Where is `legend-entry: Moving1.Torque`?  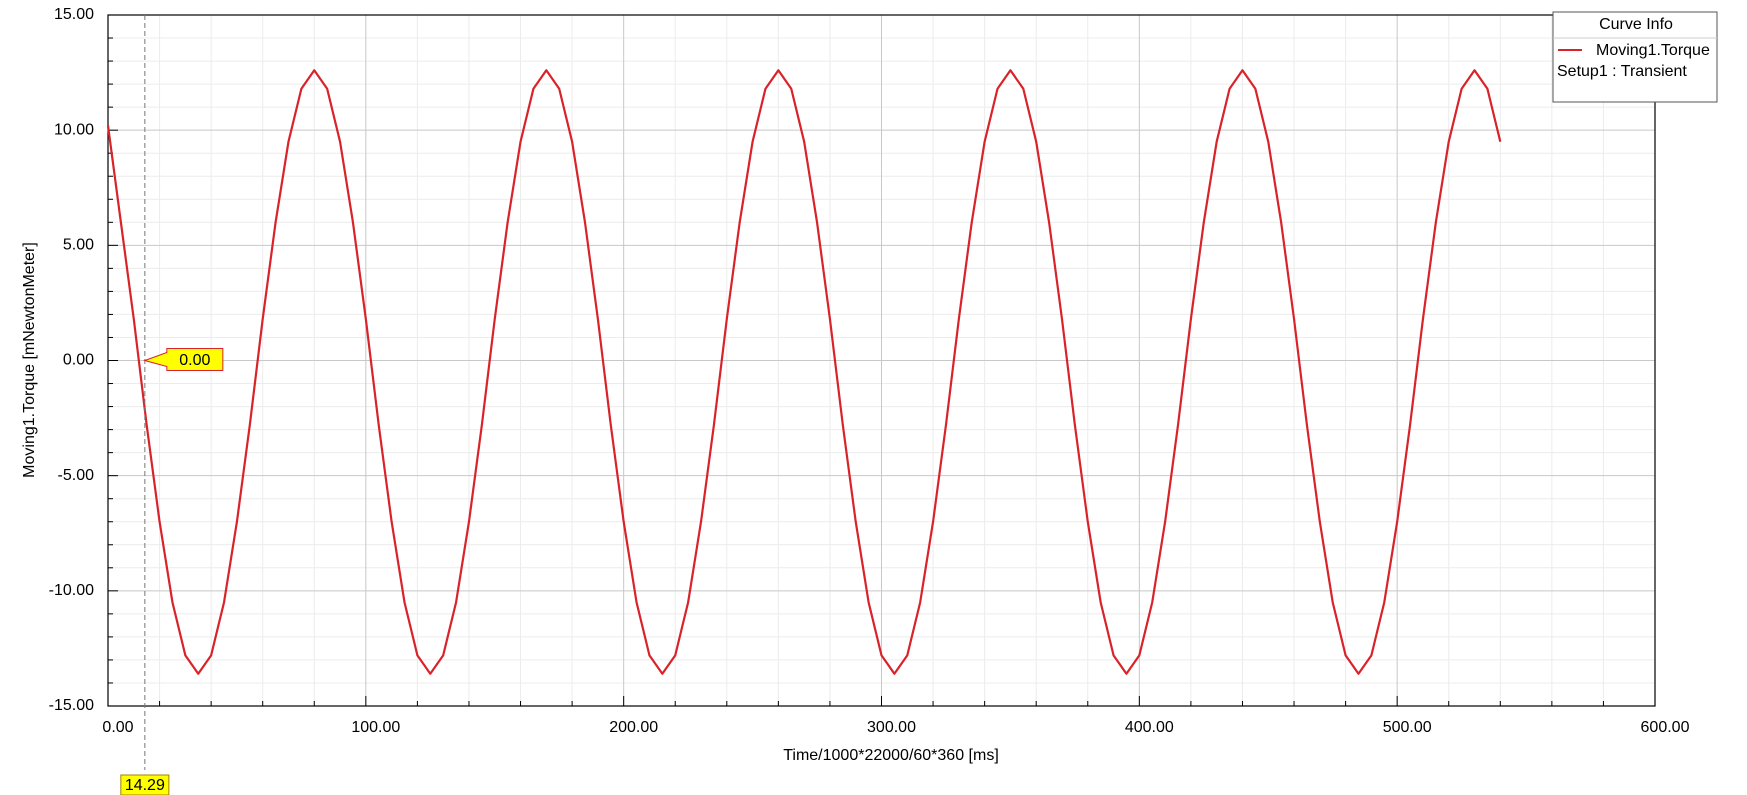 legend-entry: Moving1.Torque is located at coordinates (1653, 50).